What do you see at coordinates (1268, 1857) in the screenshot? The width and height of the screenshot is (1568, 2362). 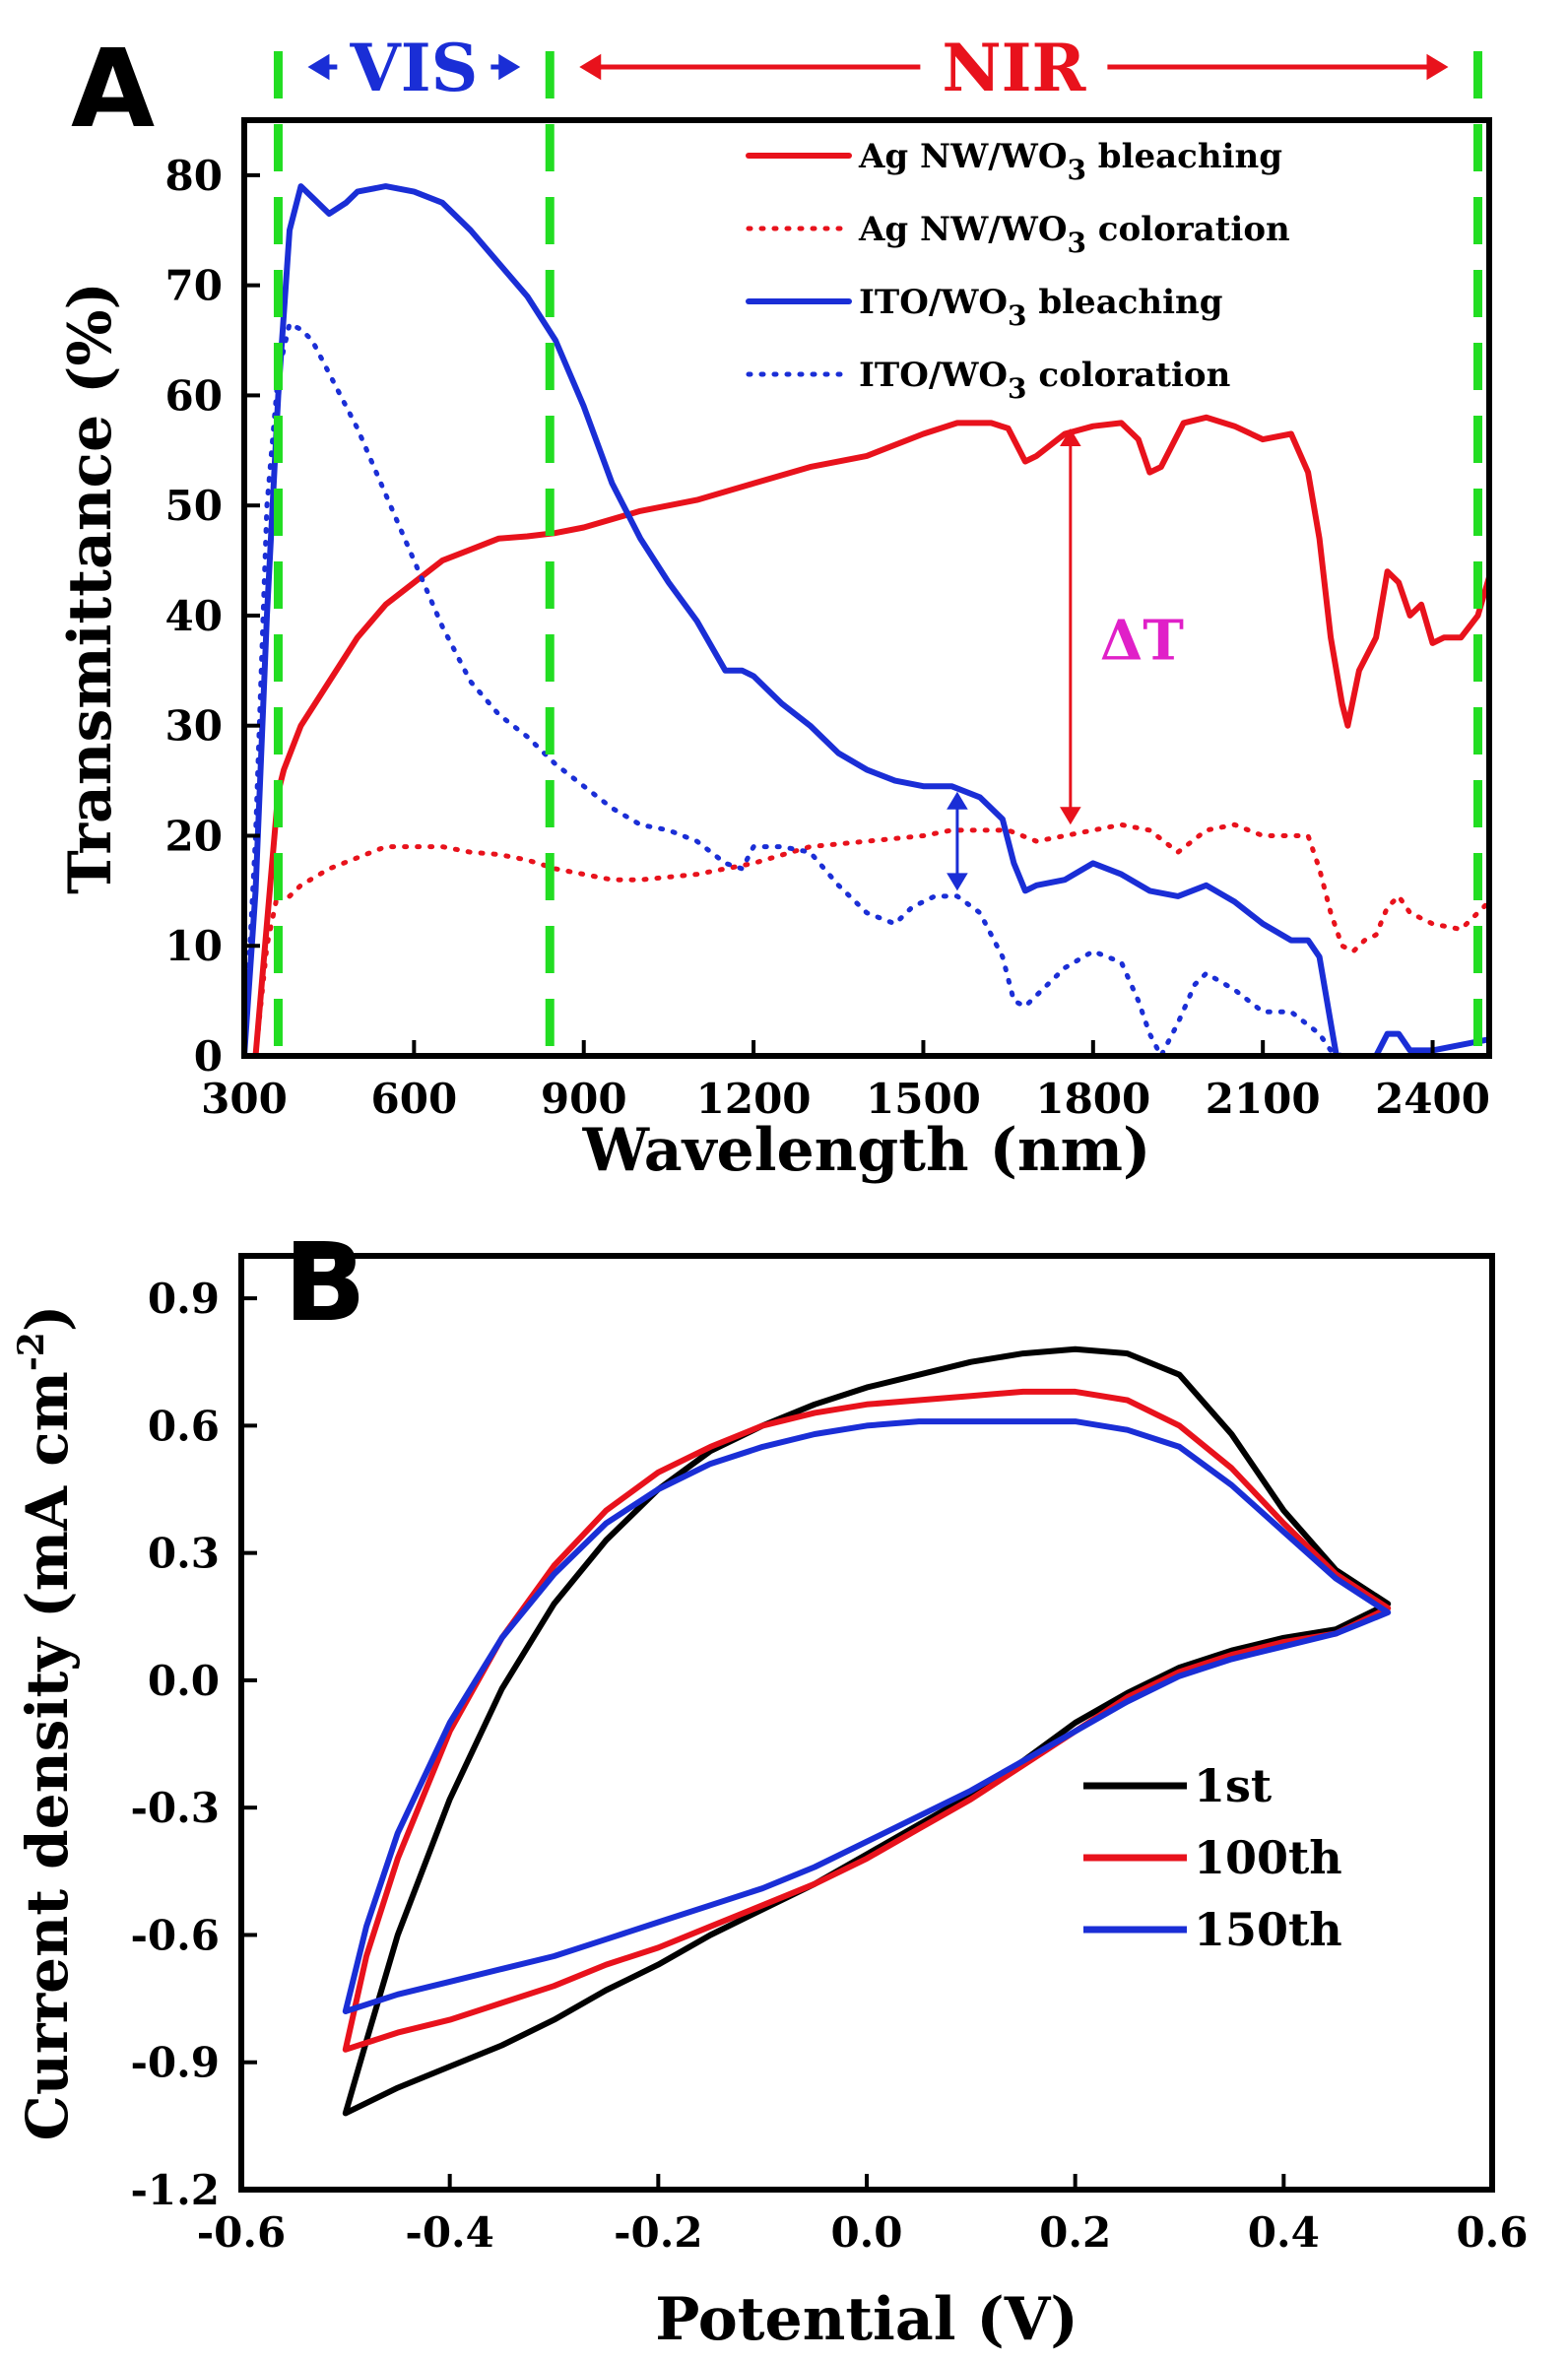 I see `legend-b-entry-1: 100th` at bounding box center [1268, 1857].